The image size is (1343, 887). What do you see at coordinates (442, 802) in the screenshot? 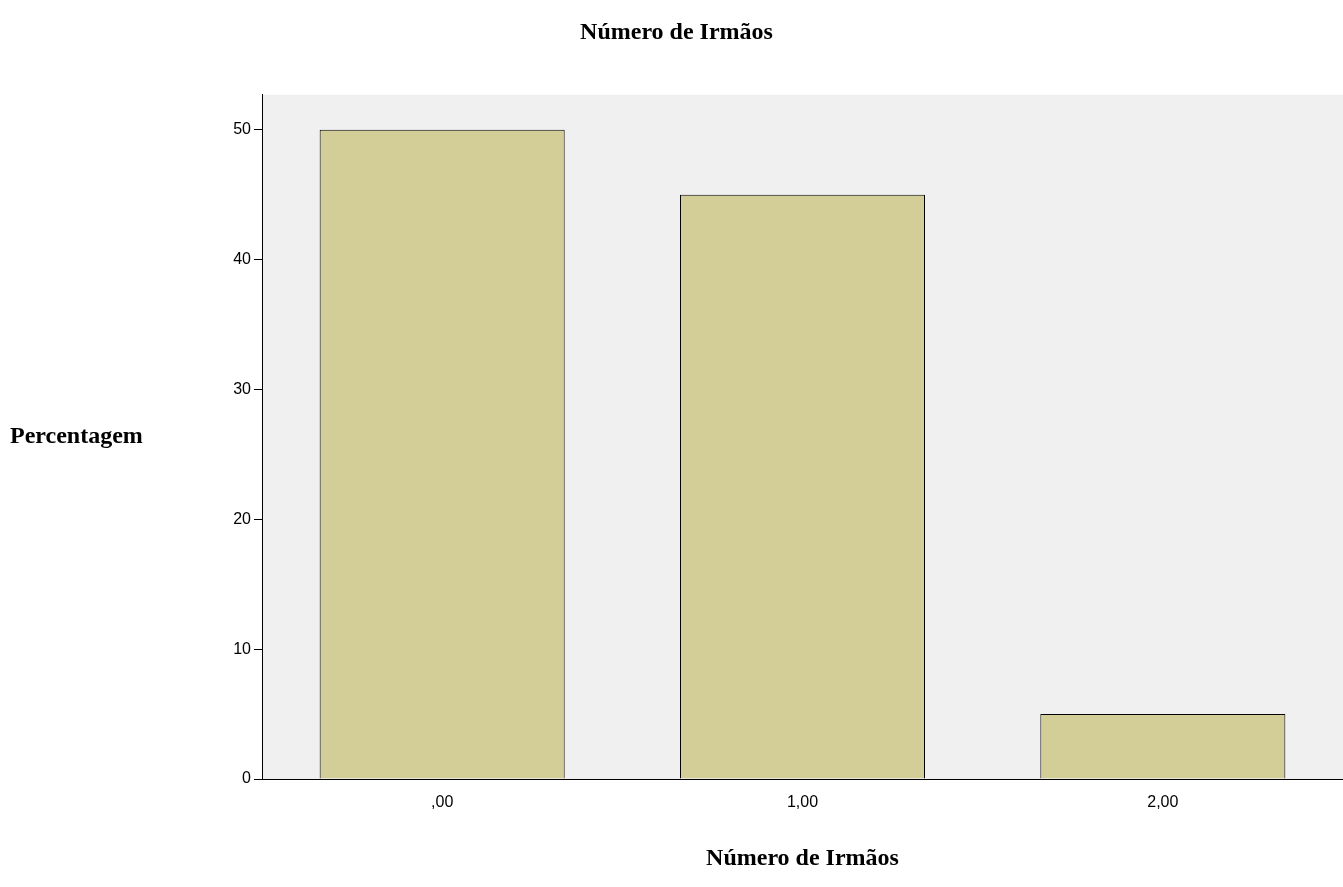
I see `x-tick-label: ,00` at bounding box center [442, 802].